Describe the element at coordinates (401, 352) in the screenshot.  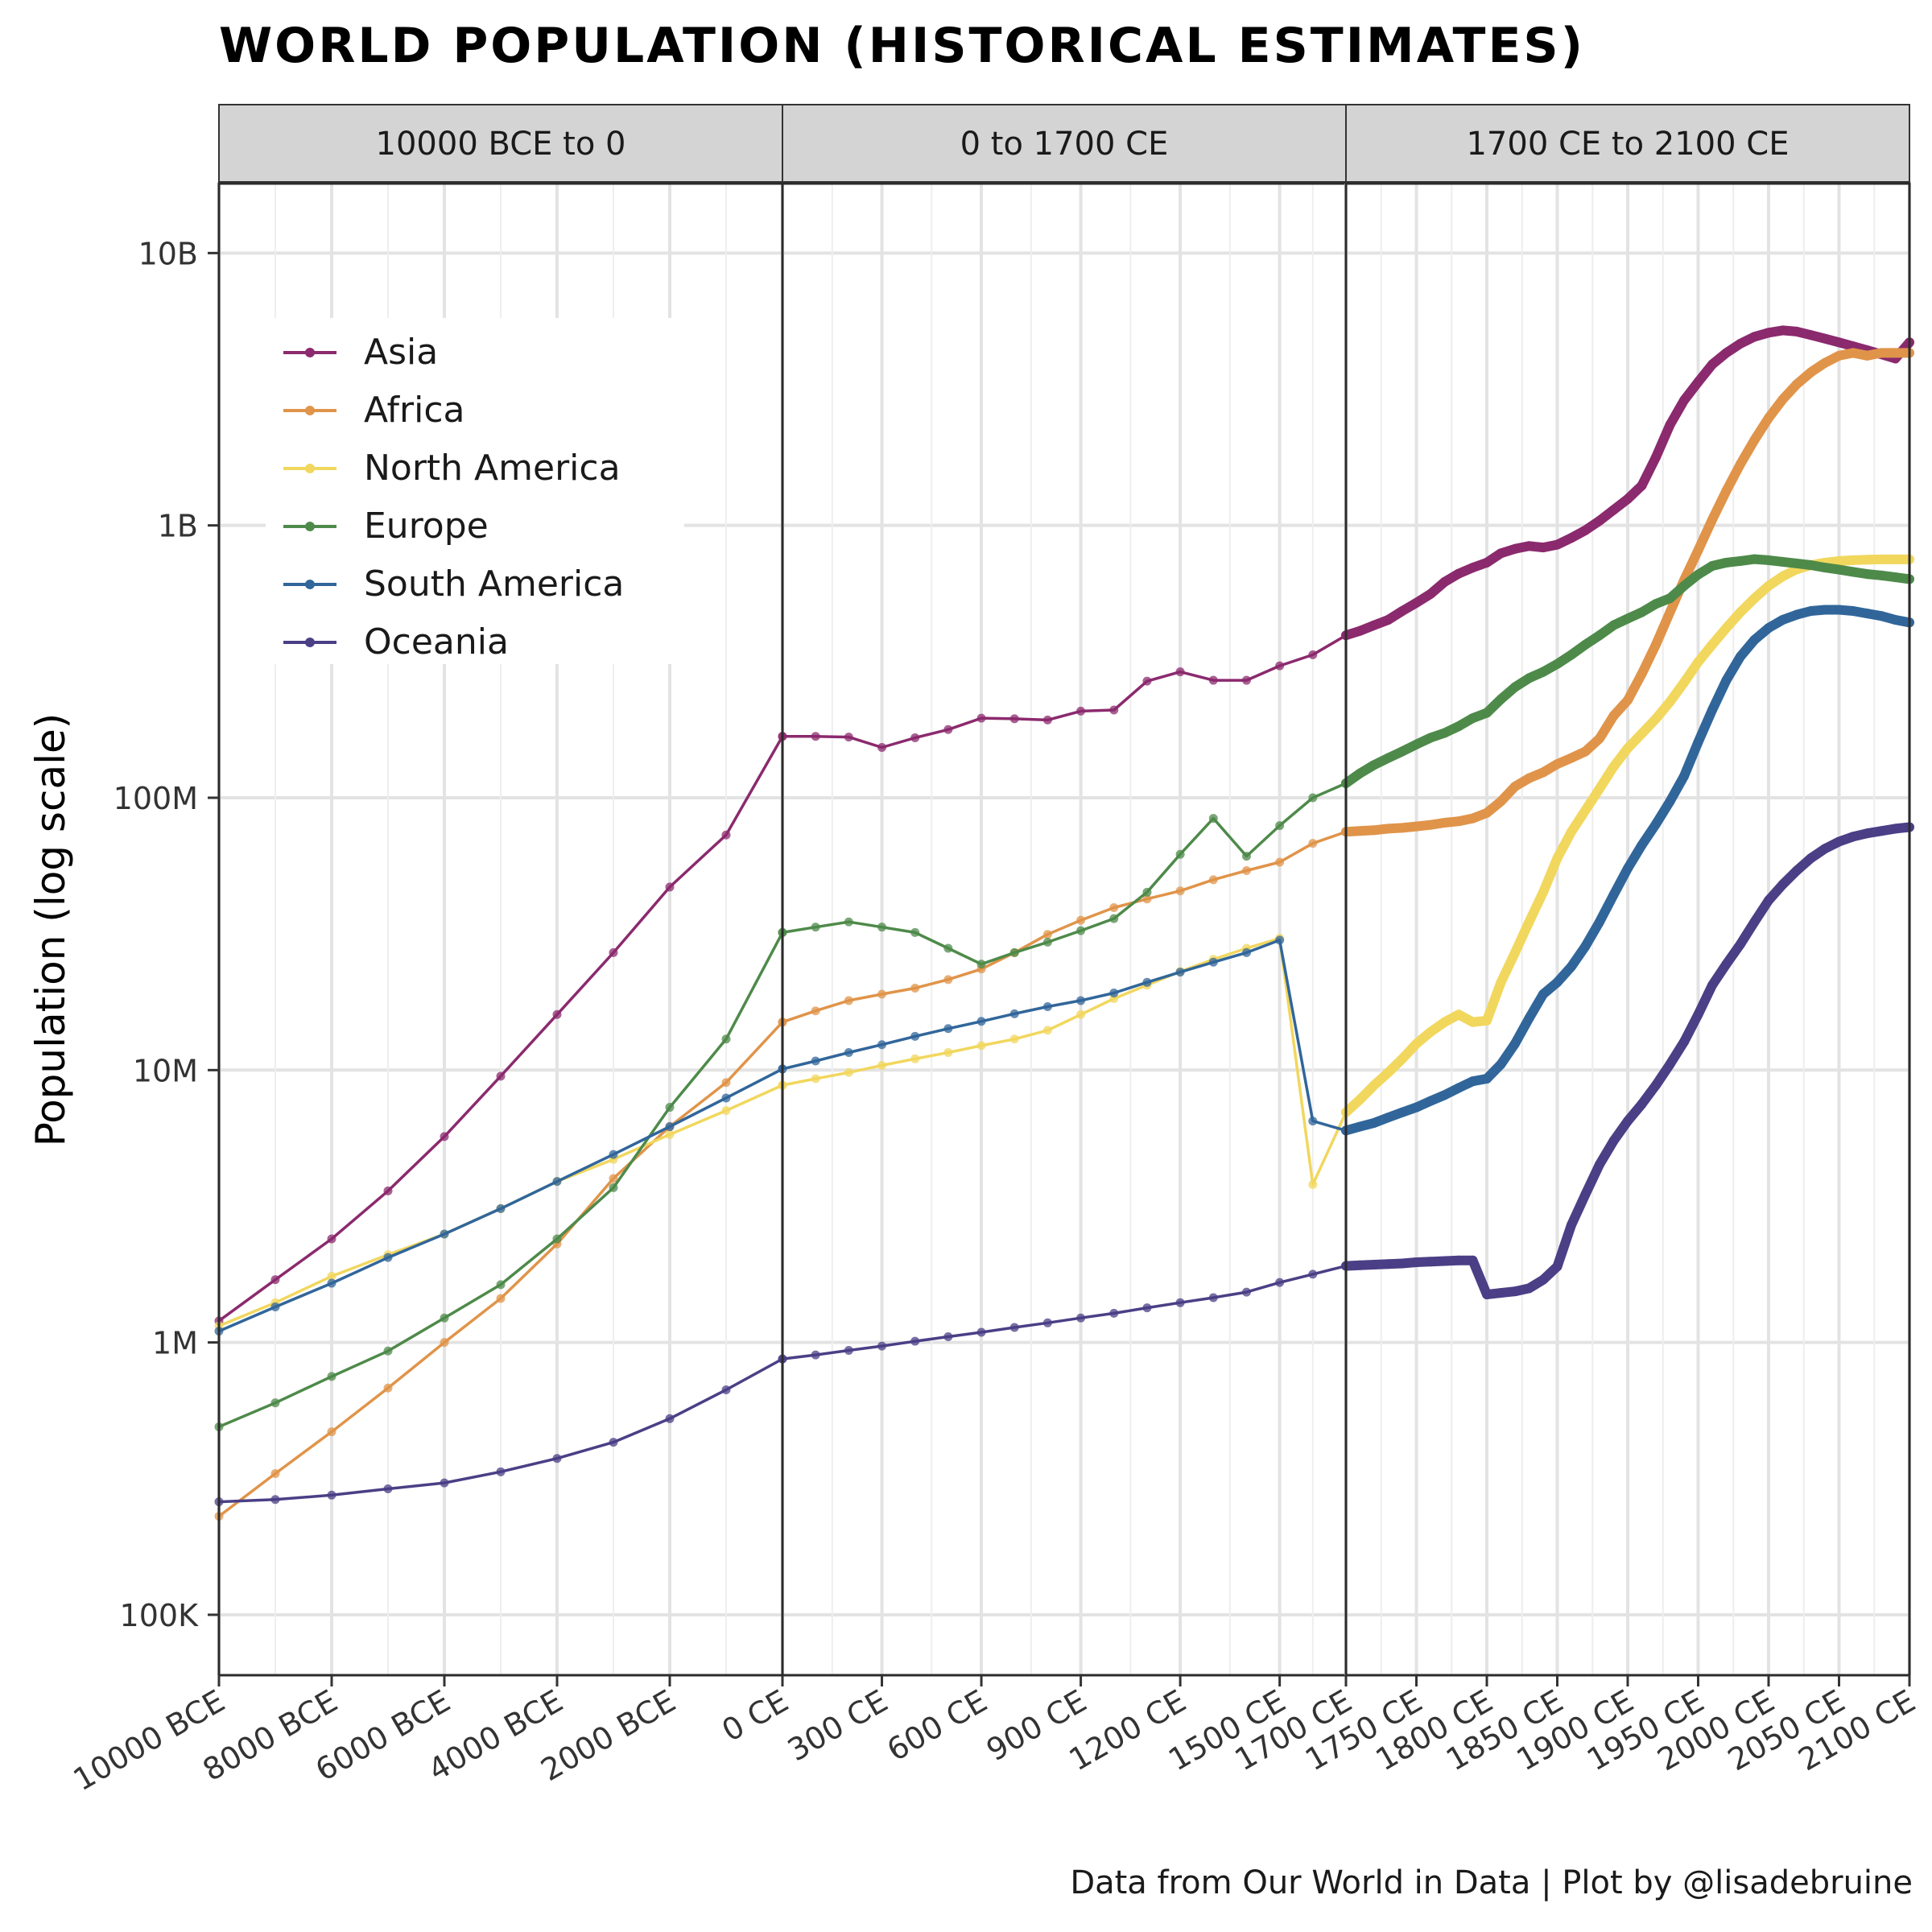
I see `legend-label: Asia` at that location.